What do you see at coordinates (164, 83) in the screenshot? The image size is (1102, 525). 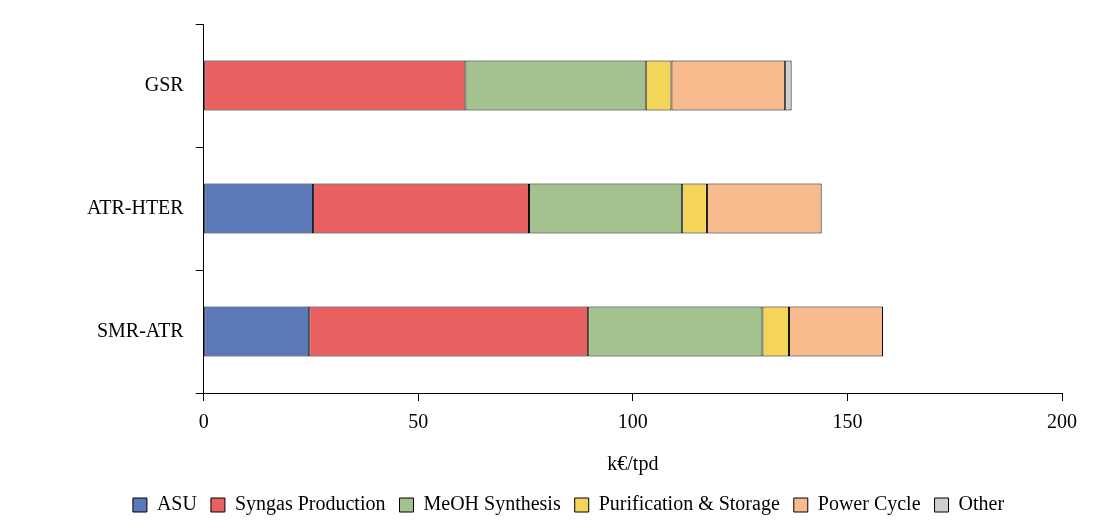 I see `y-tick-label: GSR` at bounding box center [164, 83].